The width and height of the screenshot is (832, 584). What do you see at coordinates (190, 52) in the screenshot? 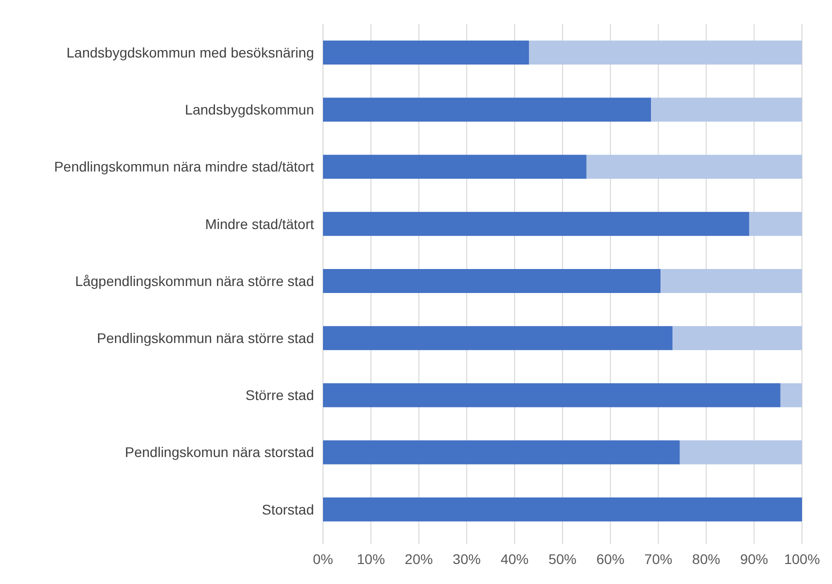
I see `y-tick-label: Landsbygdskommun med besöksnäring` at bounding box center [190, 52].